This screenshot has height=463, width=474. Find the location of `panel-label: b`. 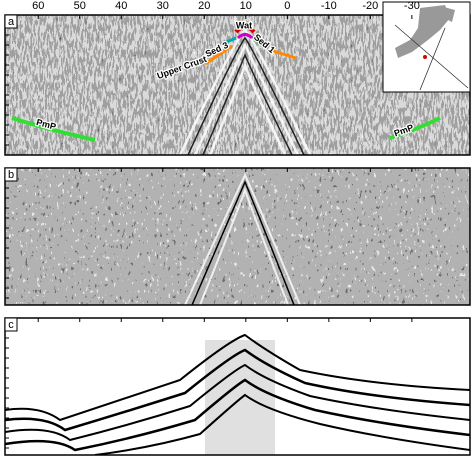

panel-label: b is located at coordinates (11, 175).